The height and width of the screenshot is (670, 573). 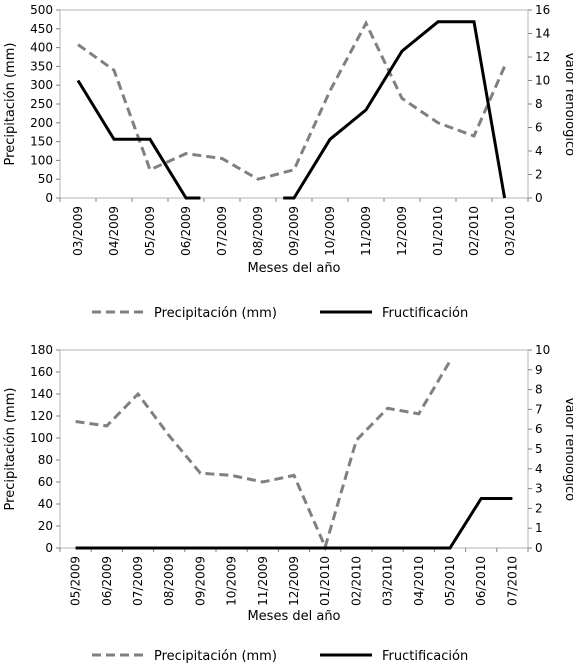 I want to click on y-tick-label: 120, so click(x=41, y=416).